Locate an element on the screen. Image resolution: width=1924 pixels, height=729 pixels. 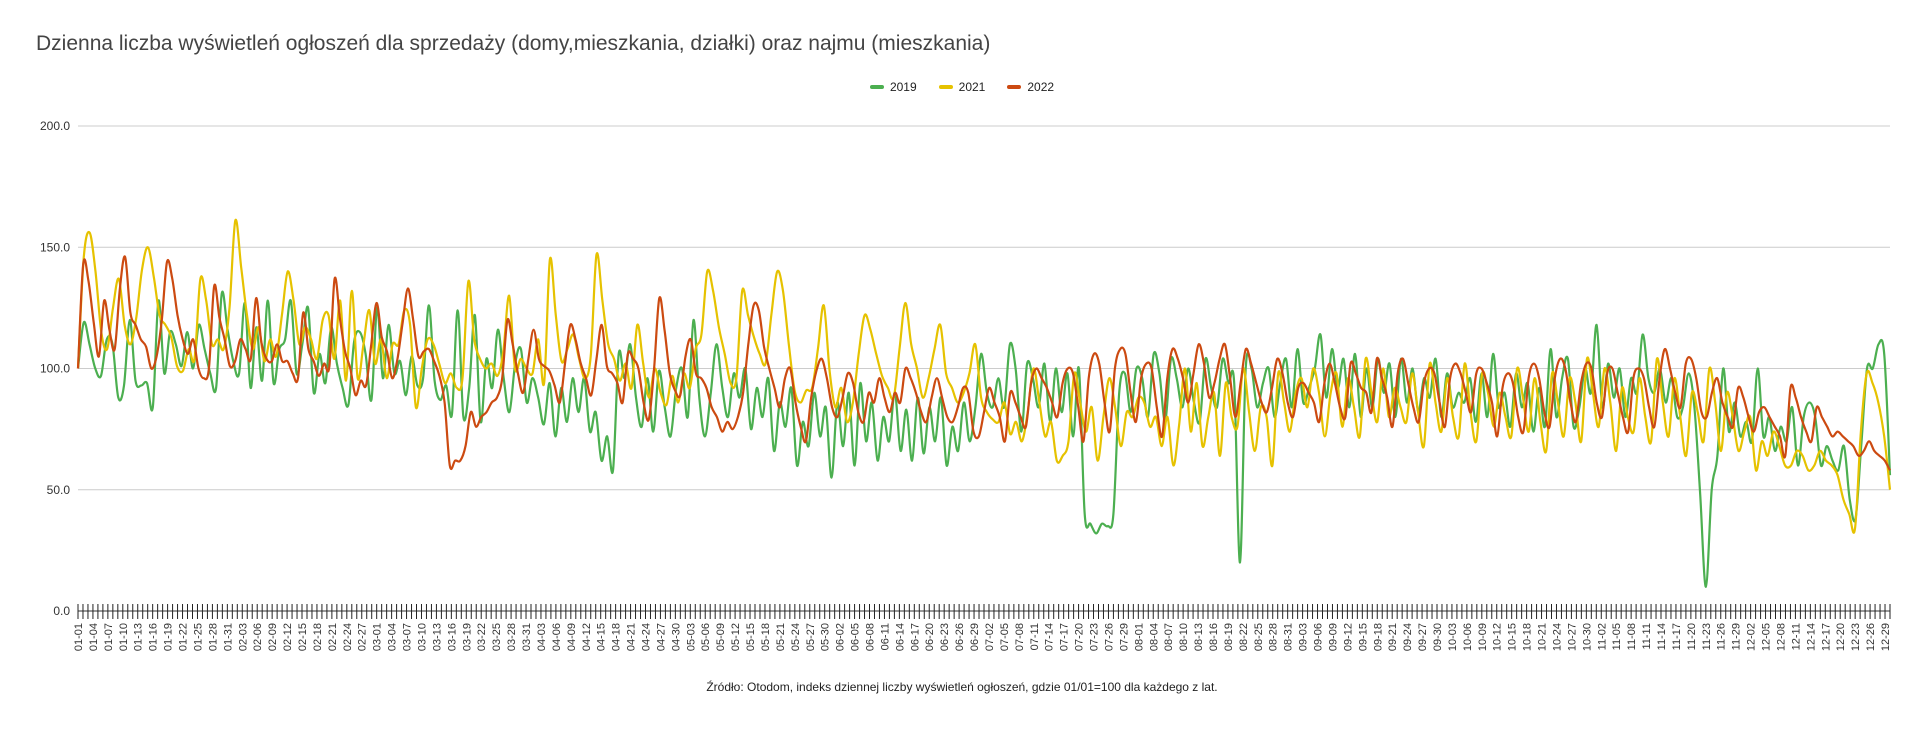
x-tick-label: 07-23 is located at coordinates (1095, 637).